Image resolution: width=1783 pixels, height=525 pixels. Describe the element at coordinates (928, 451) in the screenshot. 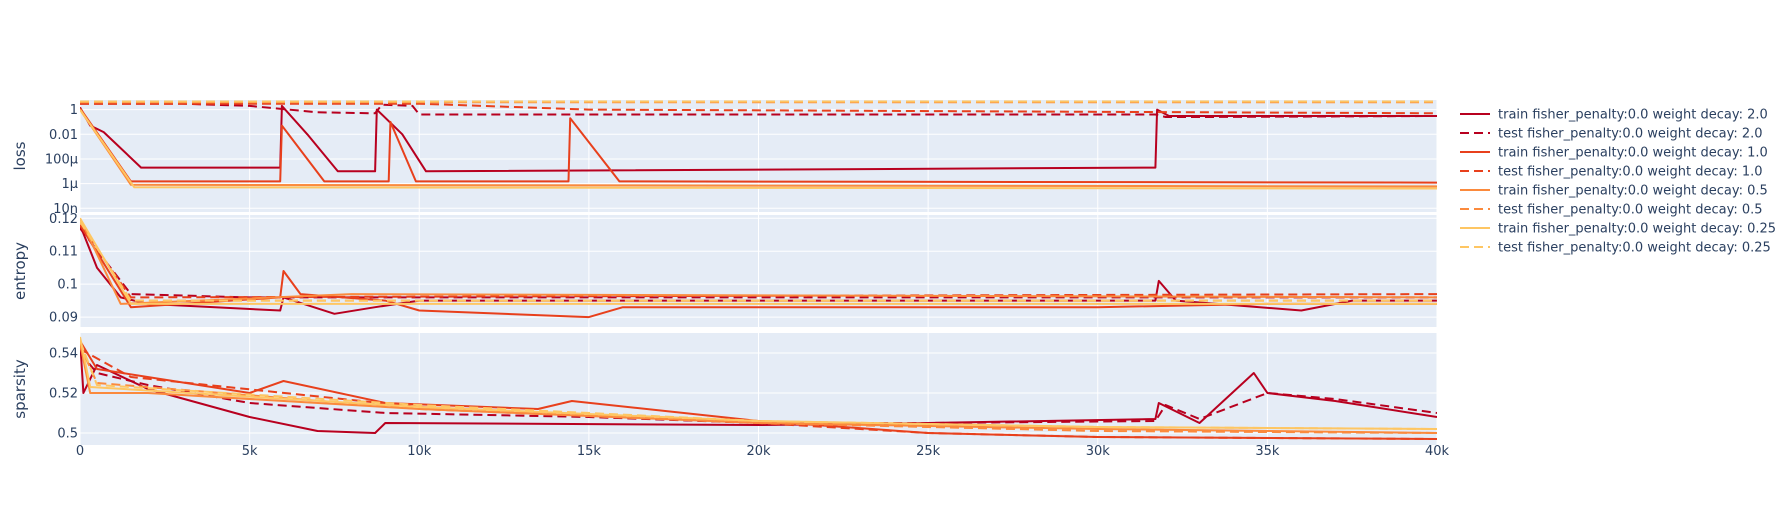

I see `x-tick-label: 25k` at that location.